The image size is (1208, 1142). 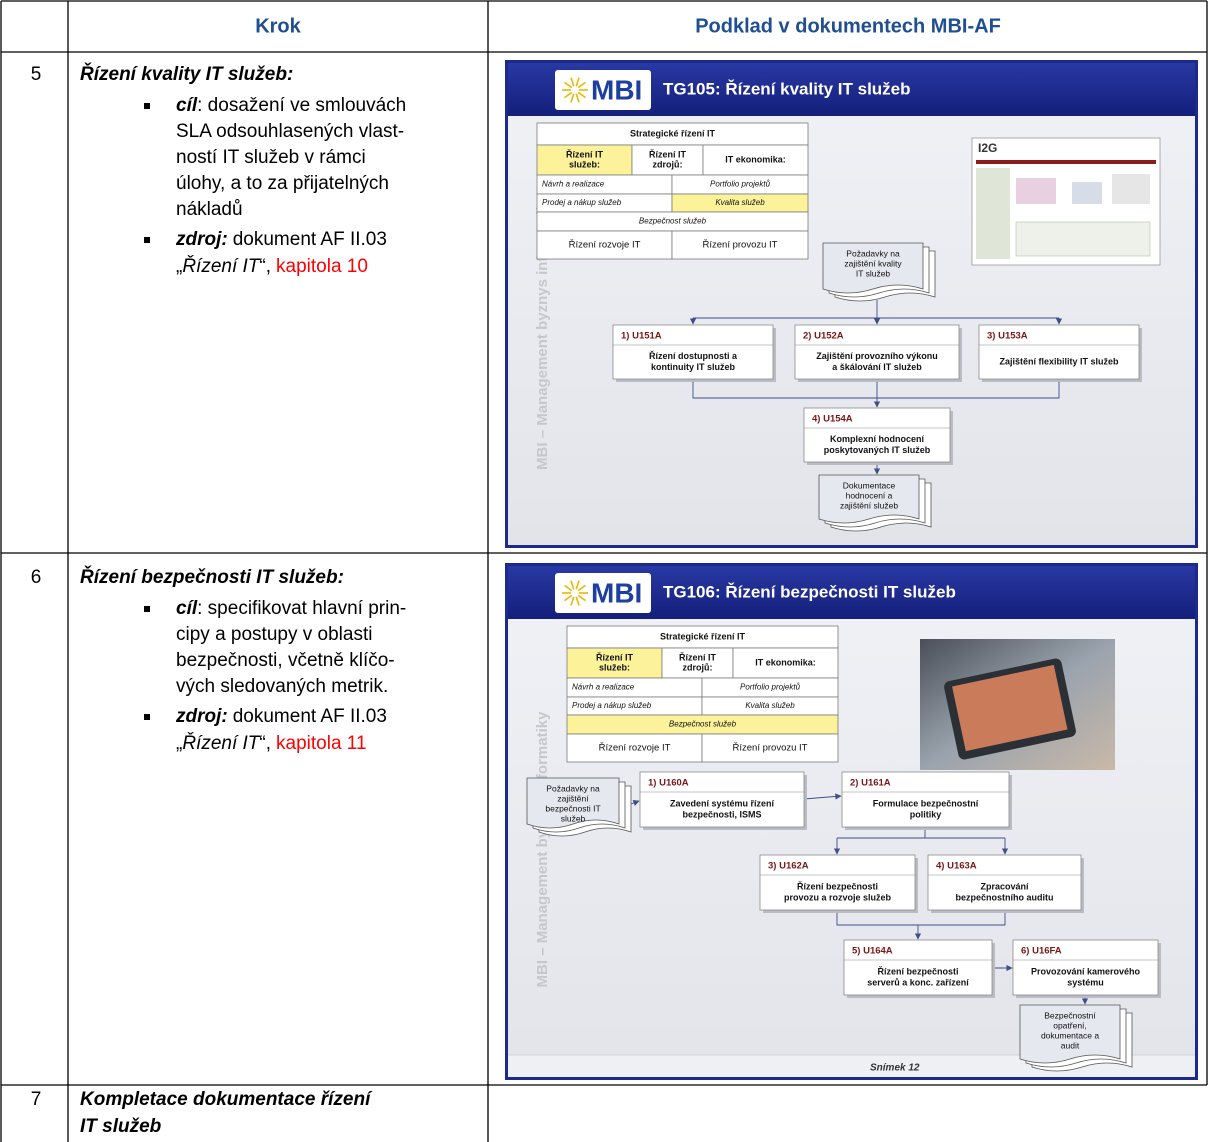 I want to click on step-title: IT služeb, so click(x=121, y=1126).